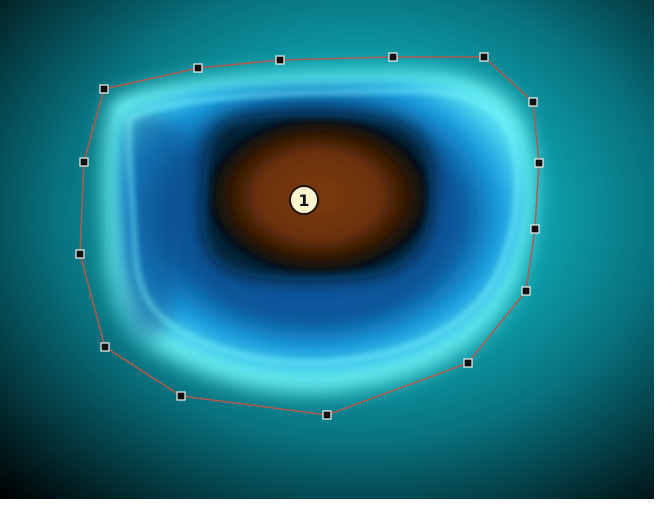 This screenshot has width=662, height=505. I want to click on window-right-edge, so click(658, 252).